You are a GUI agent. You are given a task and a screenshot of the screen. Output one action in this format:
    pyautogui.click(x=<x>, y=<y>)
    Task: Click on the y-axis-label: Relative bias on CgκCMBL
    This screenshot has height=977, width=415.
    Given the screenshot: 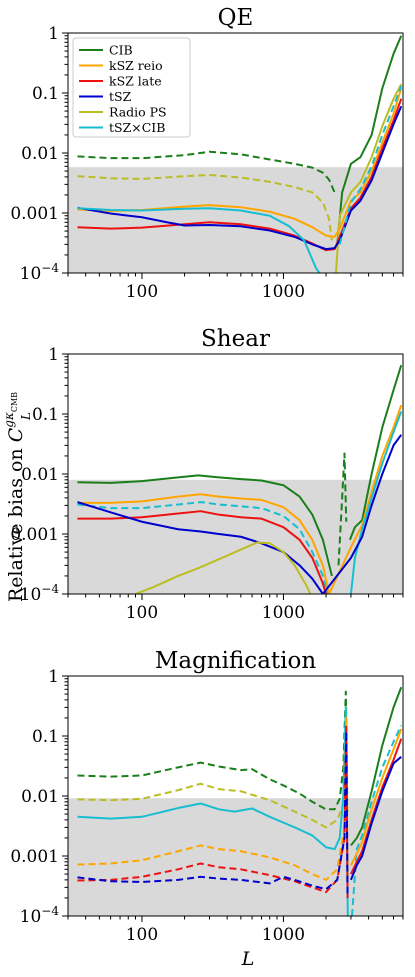 What is the action you would take?
    pyautogui.click(x=17, y=497)
    